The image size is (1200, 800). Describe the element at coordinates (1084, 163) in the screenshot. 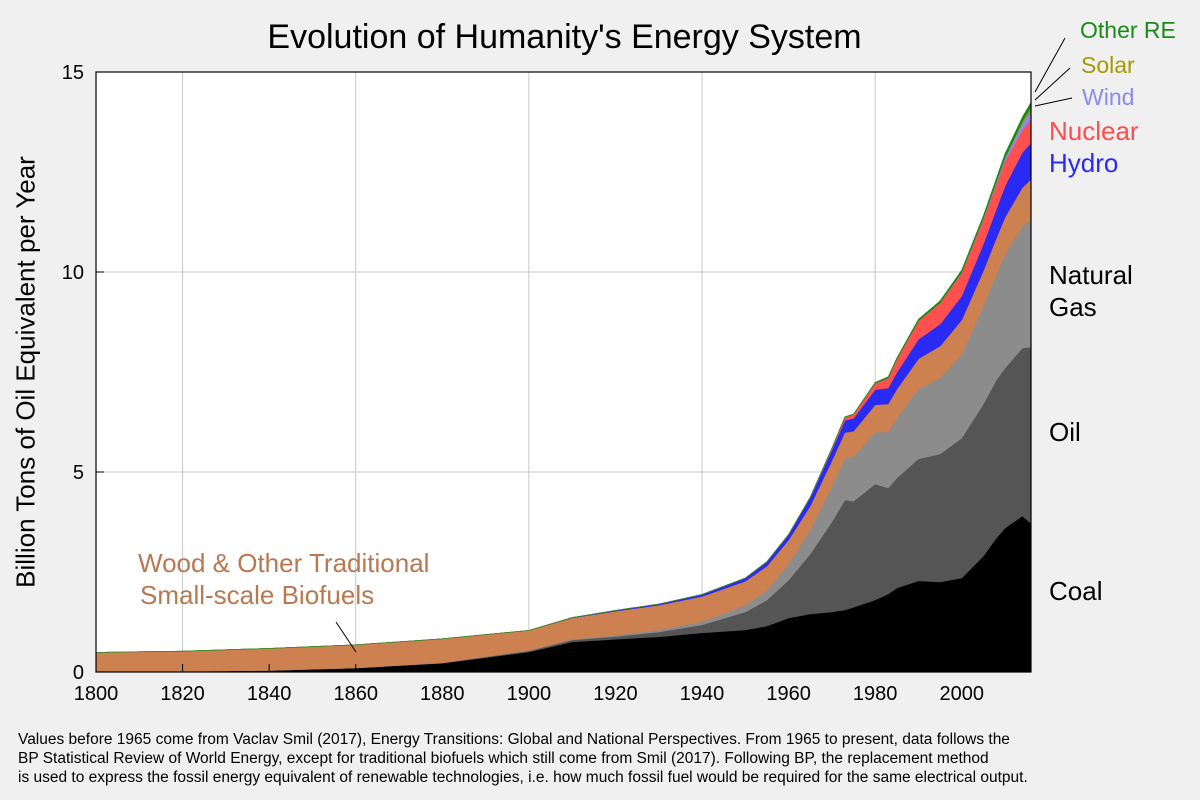

I see `legend-label-hydro: Hydro` at that location.